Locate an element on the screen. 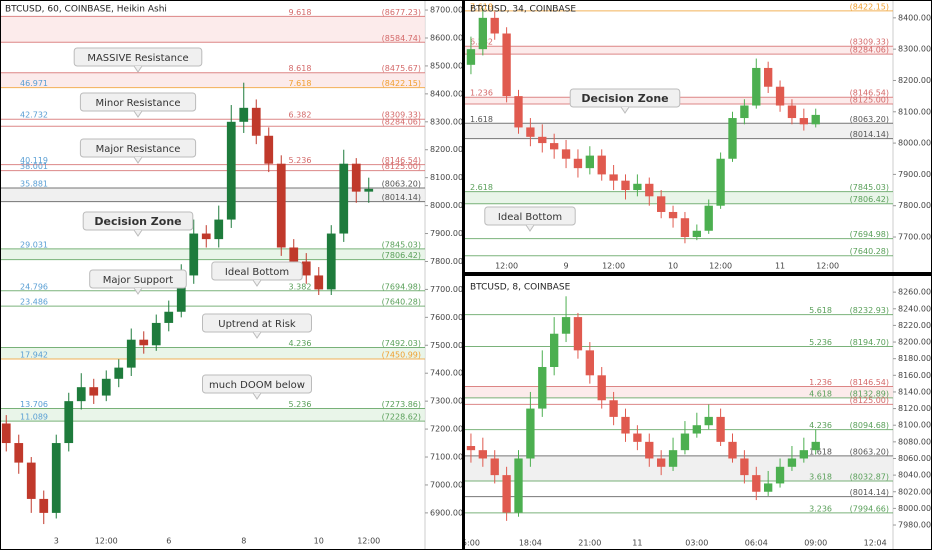  level-price-label: (8014.14) is located at coordinates (401, 197).